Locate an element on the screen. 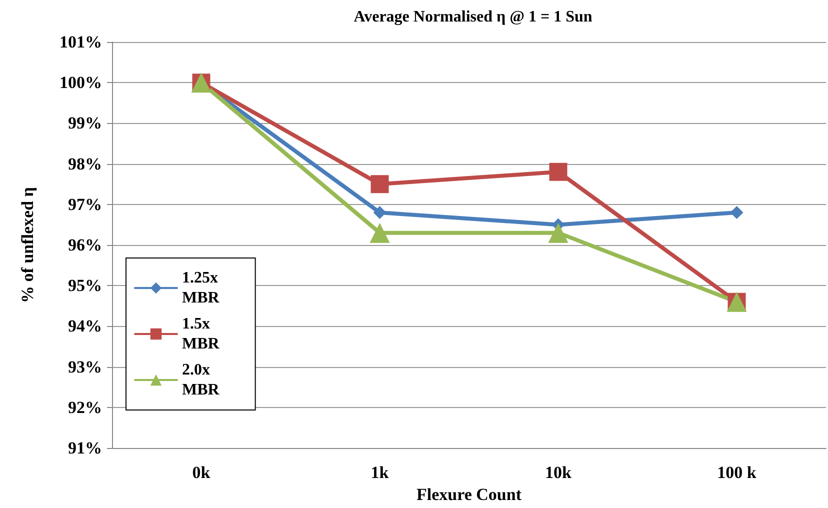 This screenshot has width=828, height=508. legend-label: 1.25x MBR is located at coordinates (201, 288).